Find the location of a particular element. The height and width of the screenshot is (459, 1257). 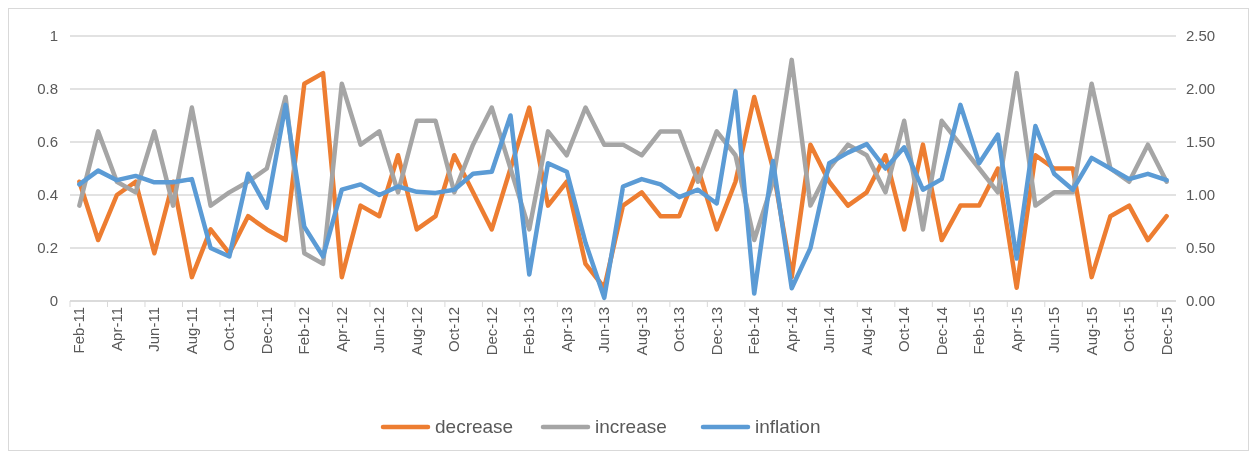

x-tick-label: Dec-13 is located at coordinates (716, 331).